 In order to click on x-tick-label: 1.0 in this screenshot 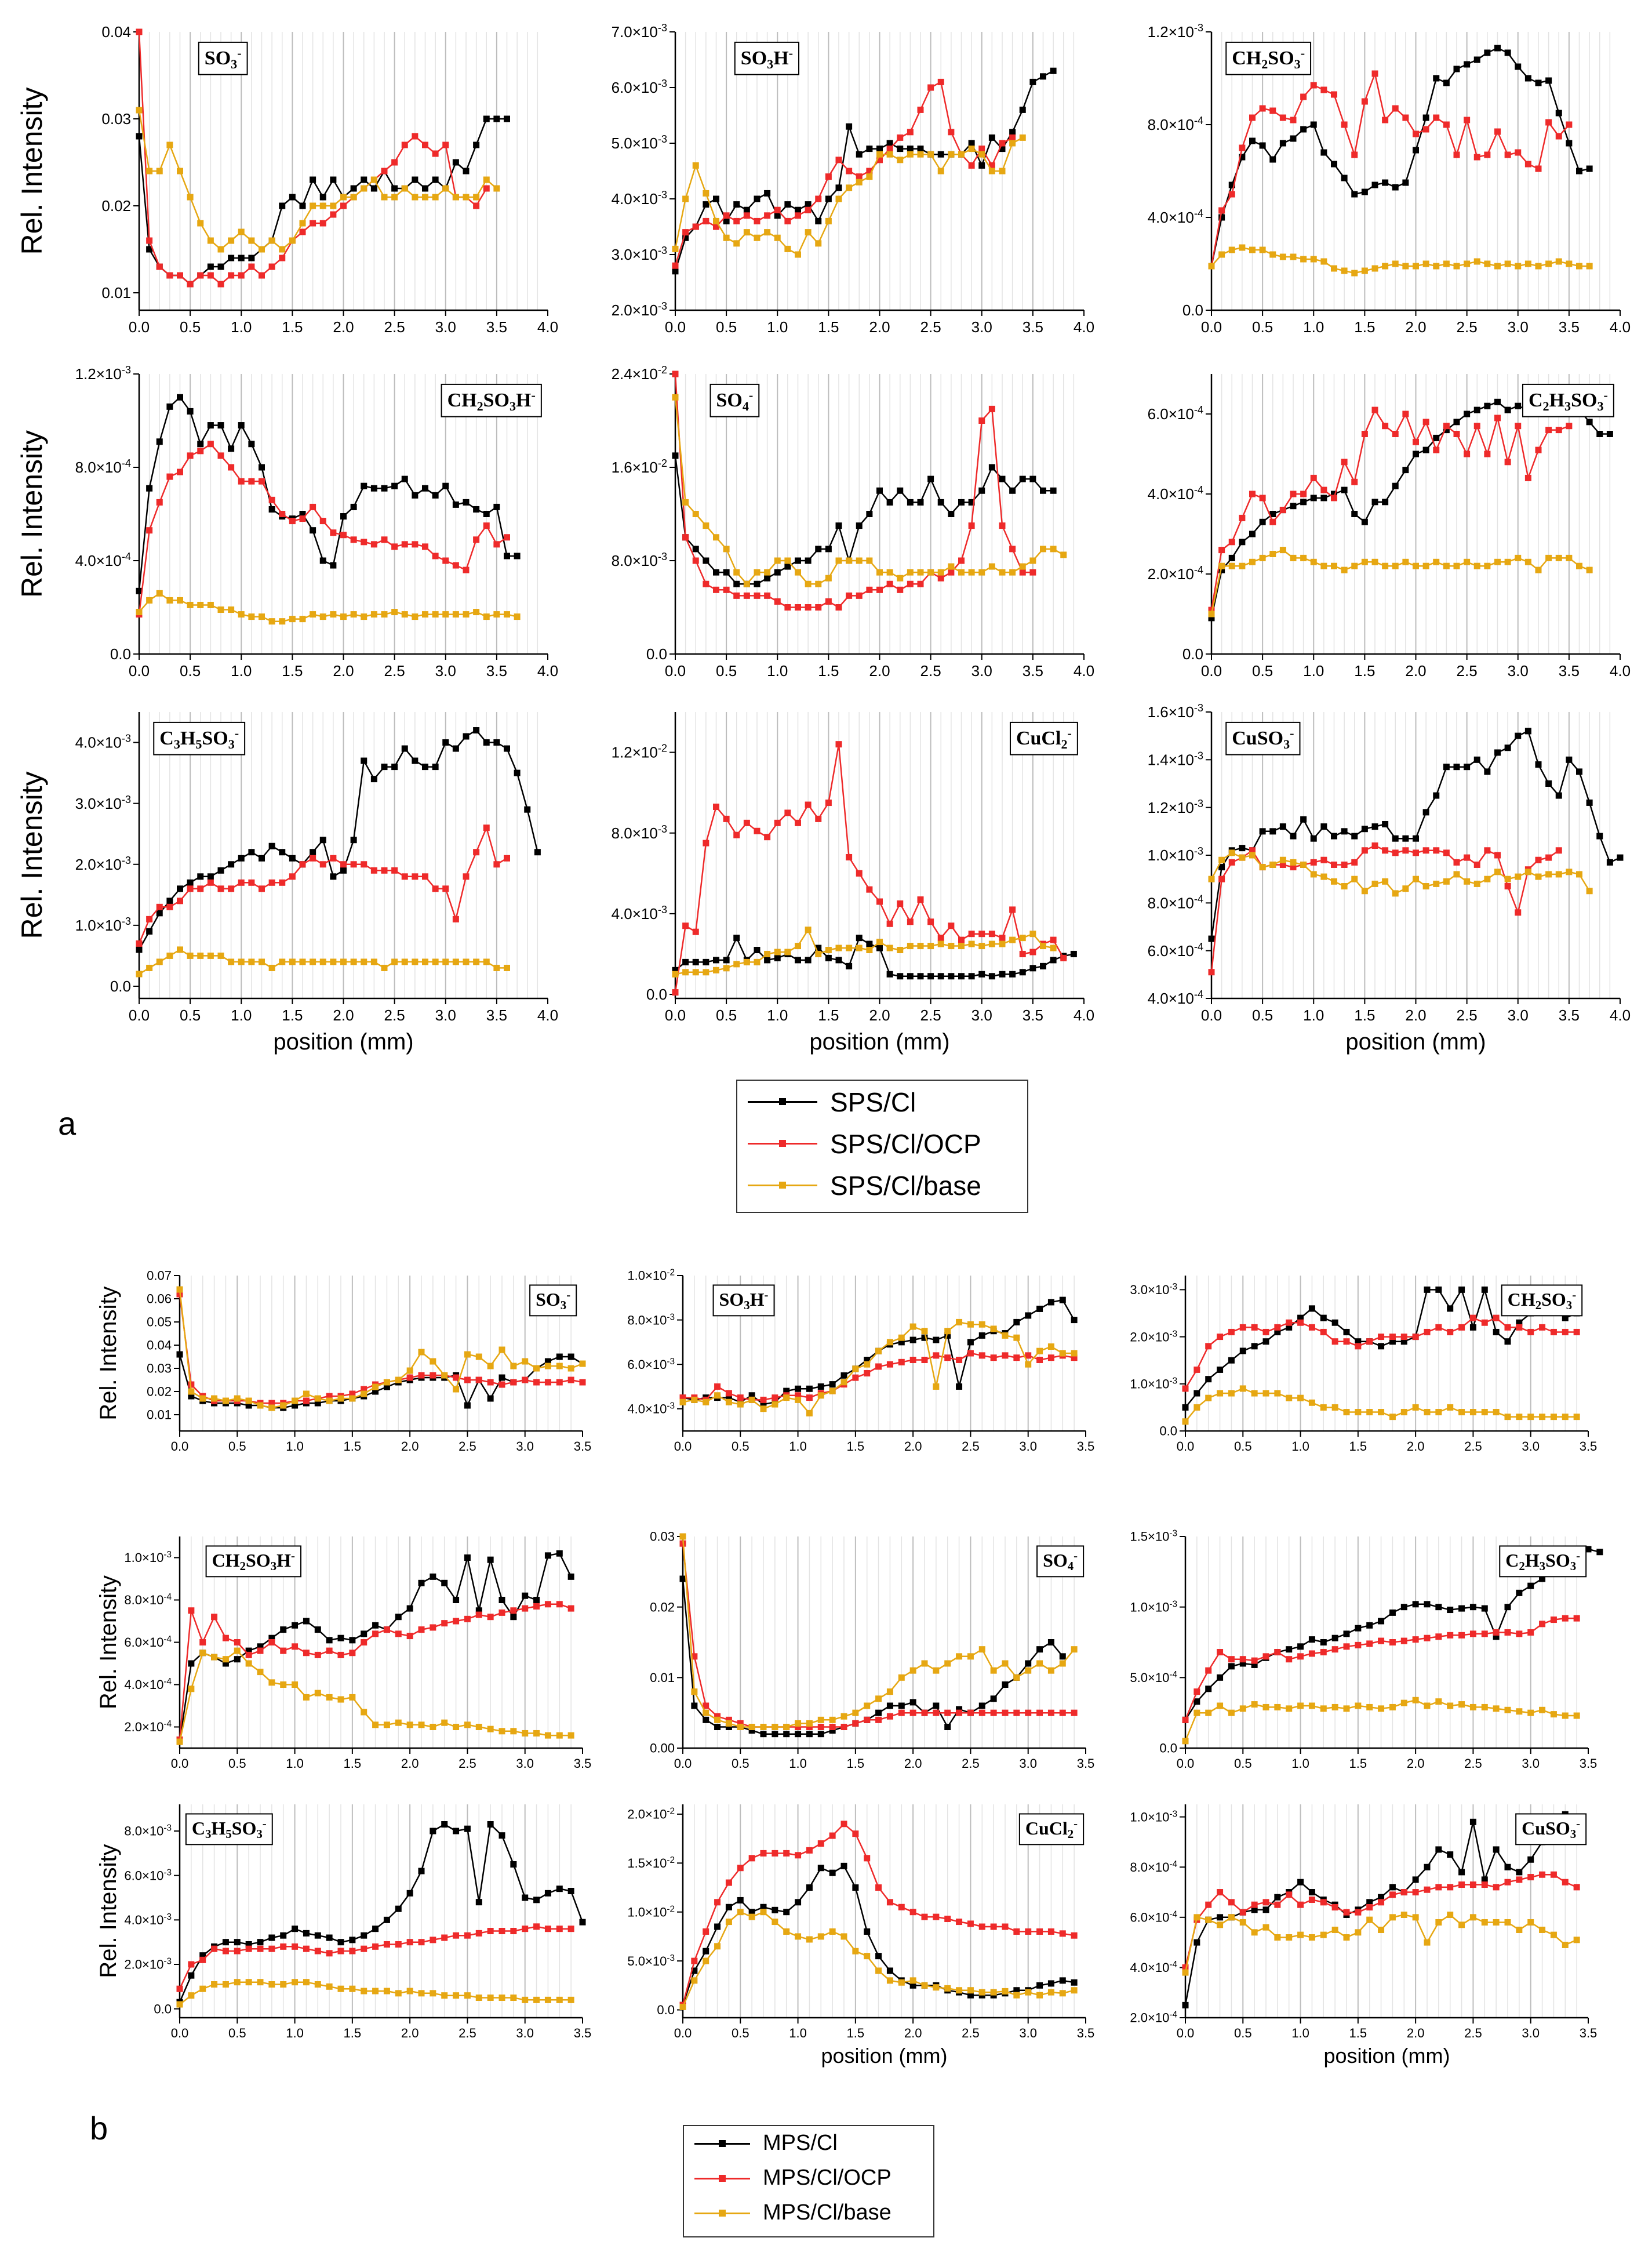, I will do `click(1300, 1763)`.